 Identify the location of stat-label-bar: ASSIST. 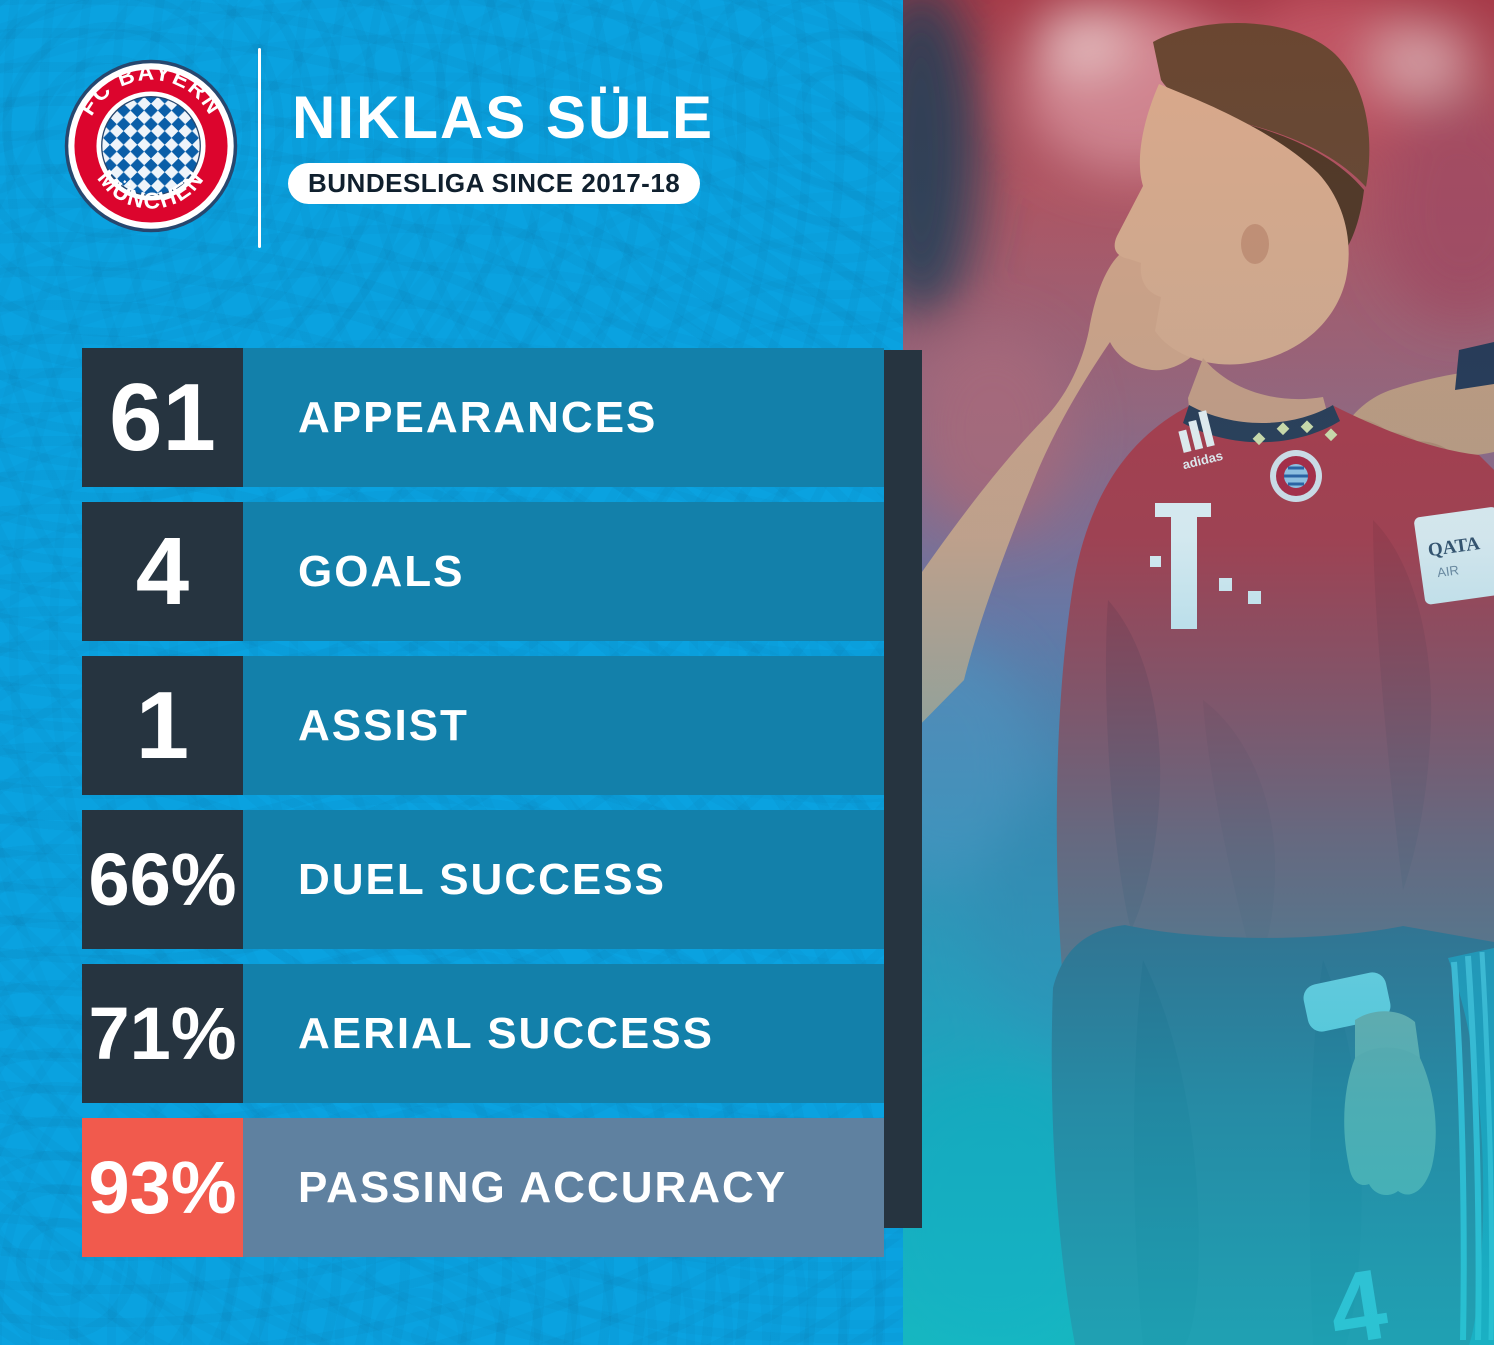
(563, 725).